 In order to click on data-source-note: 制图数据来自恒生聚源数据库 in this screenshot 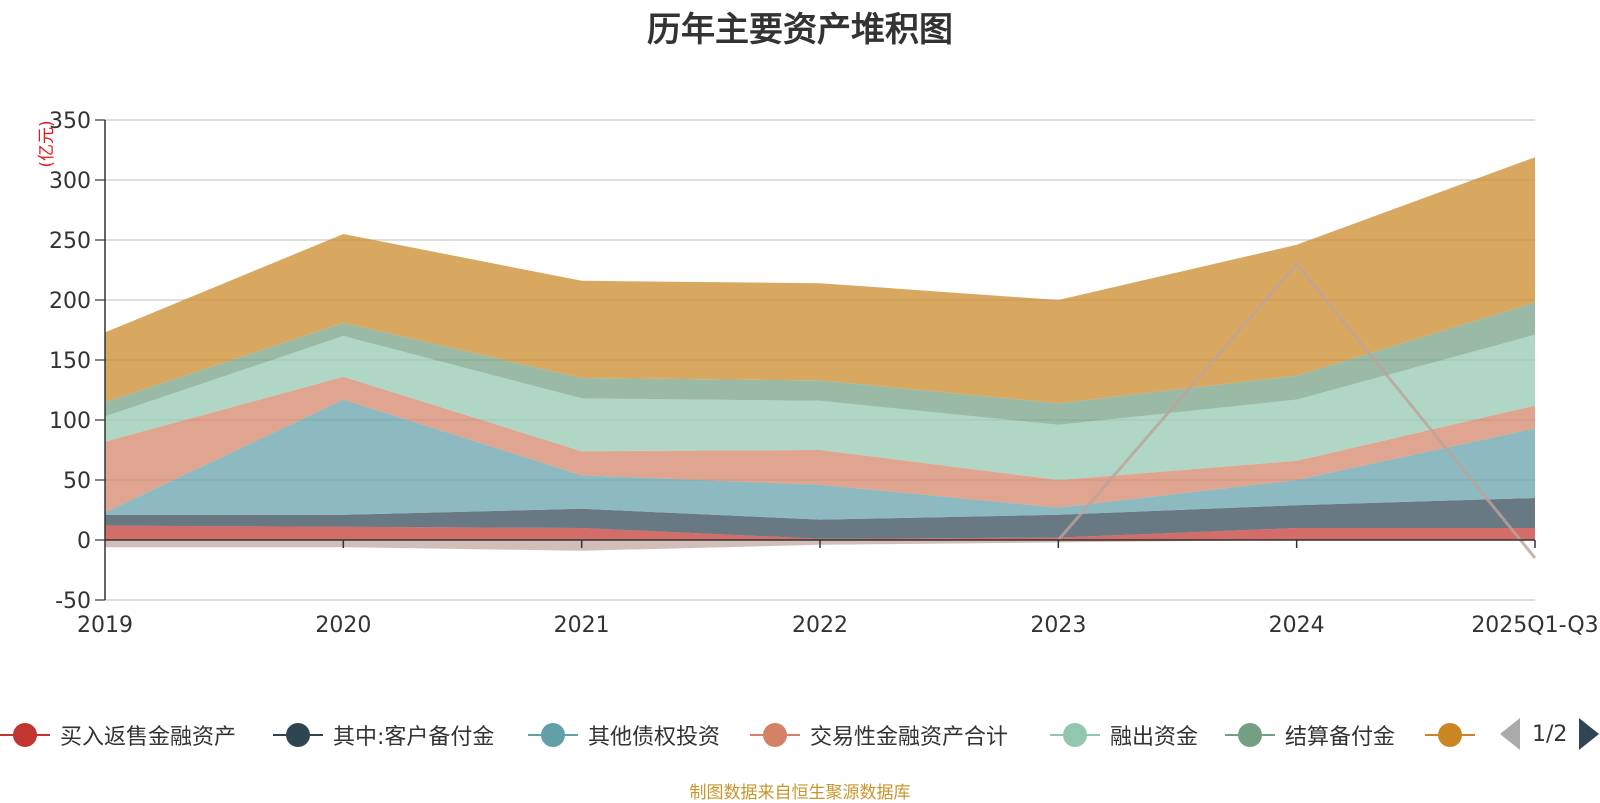, I will do `click(800, 793)`.